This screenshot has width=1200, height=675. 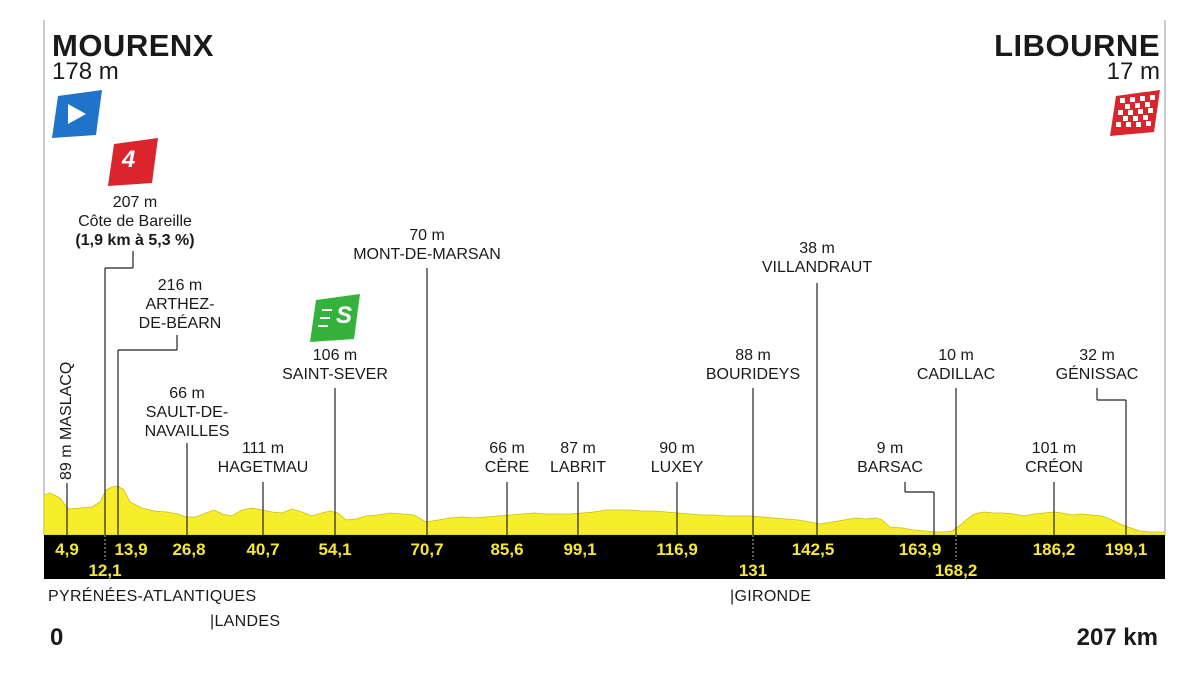 What do you see at coordinates (67, 549) in the screenshot?
I see `km-marker: 4,9` at bounding box center [67, 549].